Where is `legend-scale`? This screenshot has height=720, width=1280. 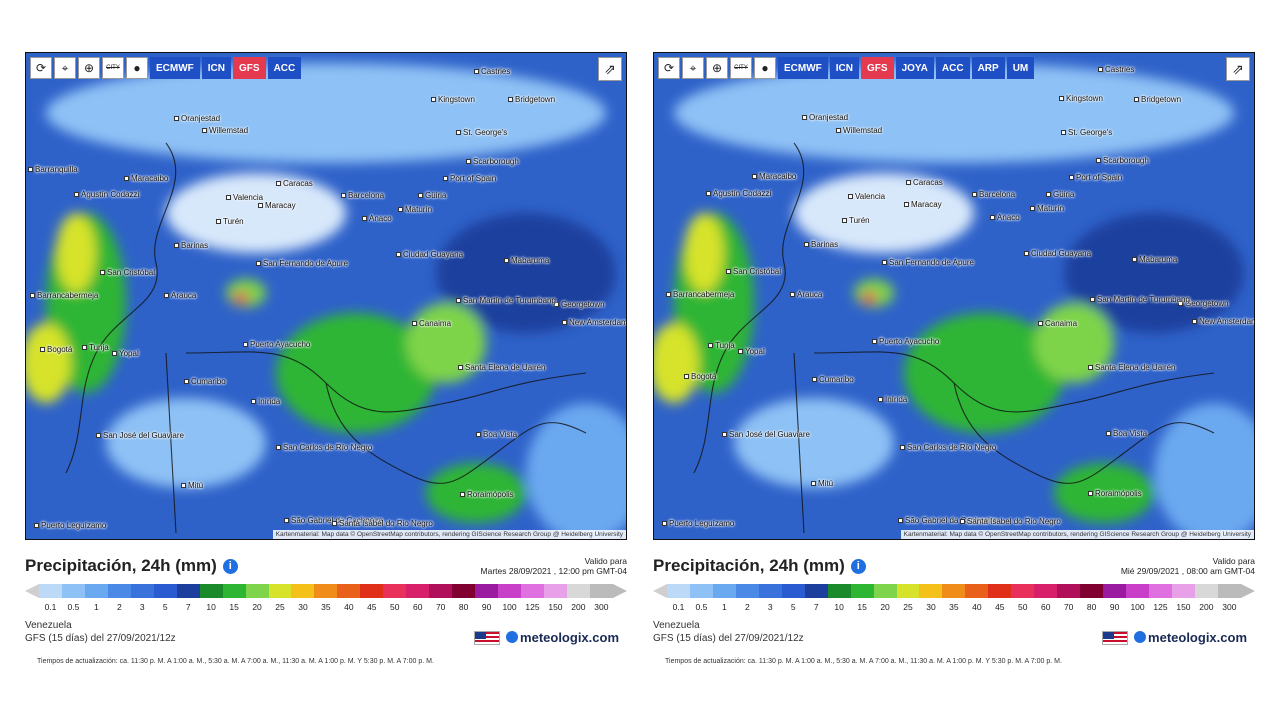
legend-scale is located at coordinates (326, 591).